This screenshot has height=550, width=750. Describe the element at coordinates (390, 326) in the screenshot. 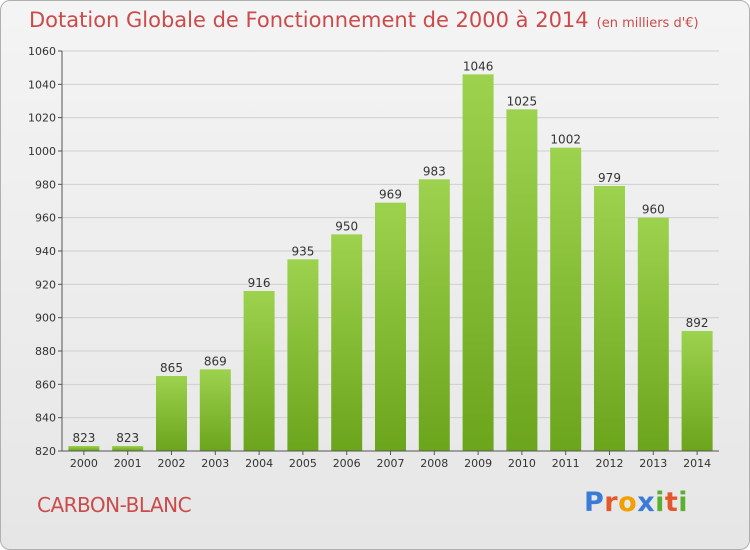

I see `bar-2007` at that location.